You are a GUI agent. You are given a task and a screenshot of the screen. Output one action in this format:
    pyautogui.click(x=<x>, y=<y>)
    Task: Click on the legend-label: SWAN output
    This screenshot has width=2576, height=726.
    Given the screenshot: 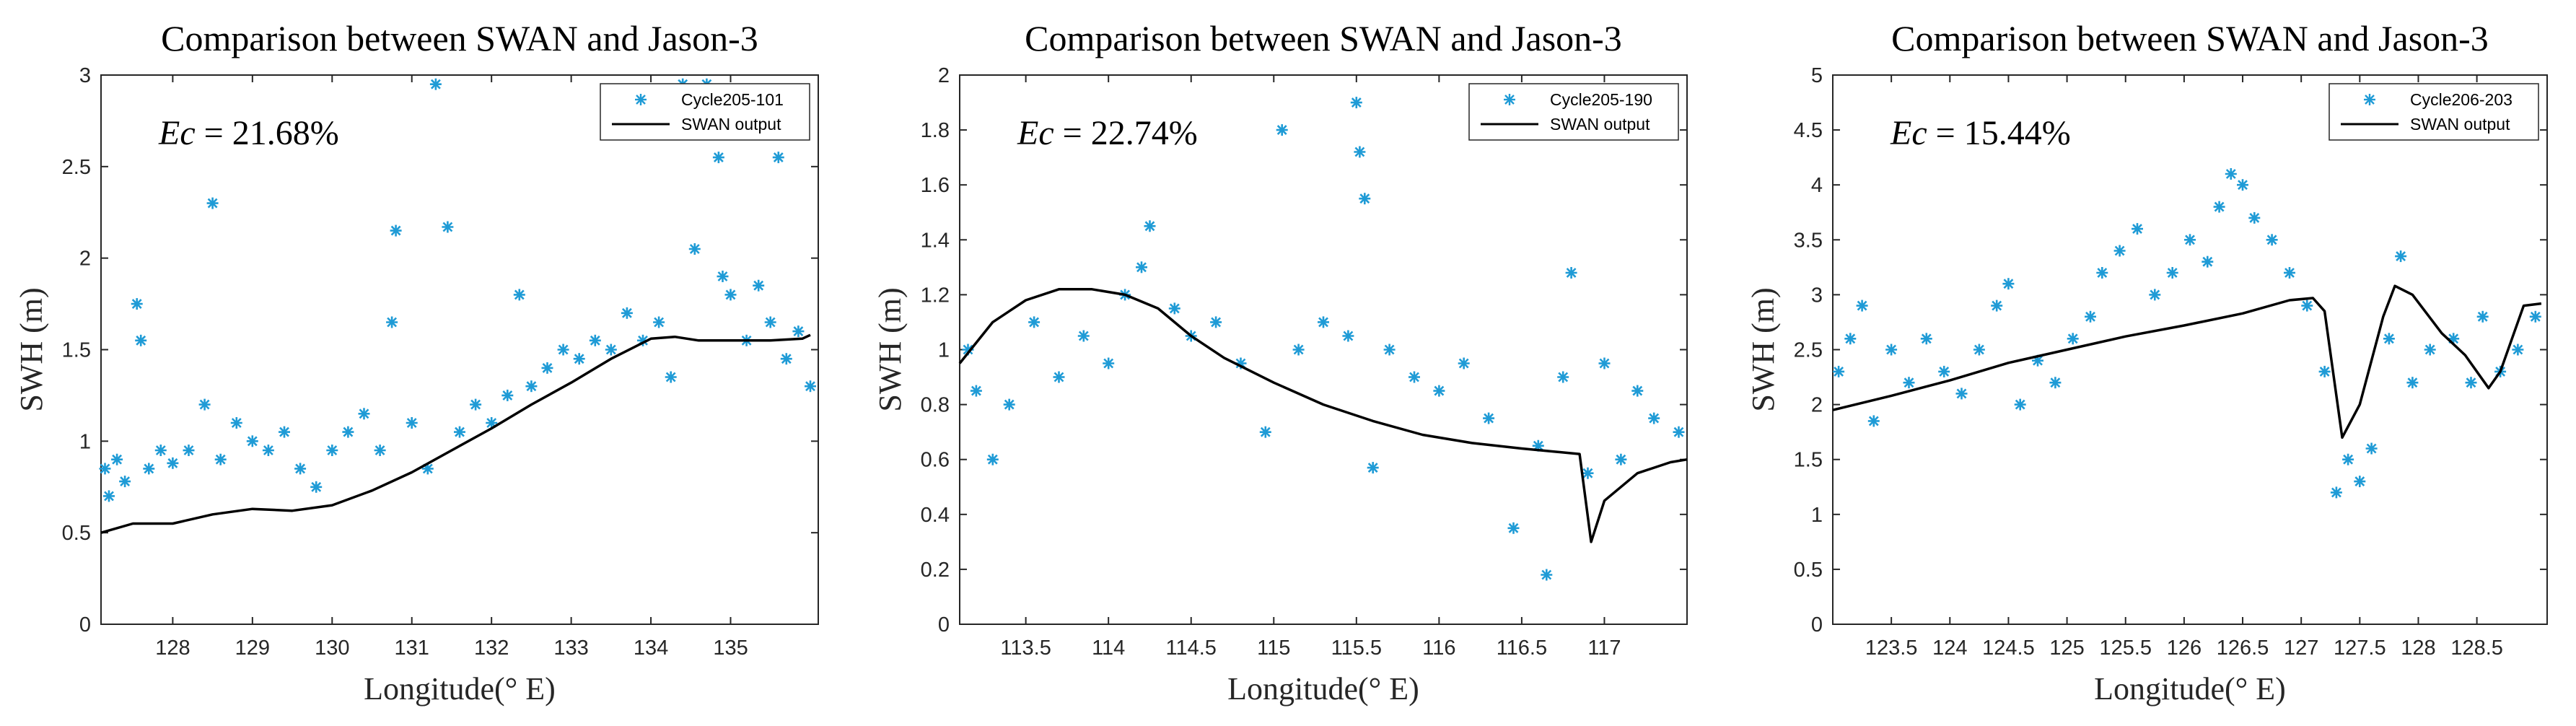 What is the action you would take?
    pyautogui.click(x=1600, y=124)
    